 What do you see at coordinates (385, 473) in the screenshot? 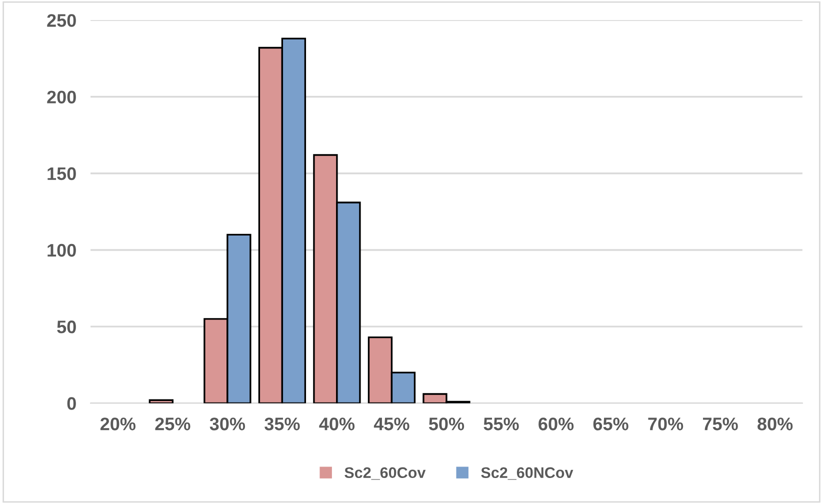
I see `legend-label: Sc2_60Cov` at bounding box center [385, 473].